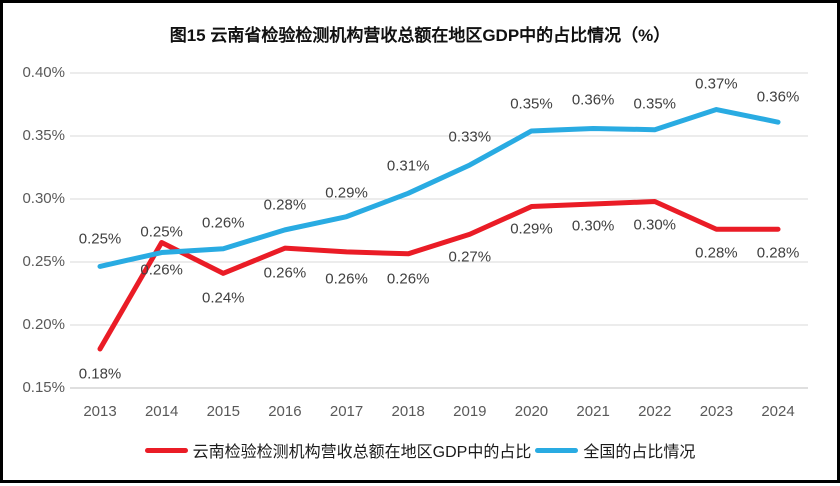  I want to click on yunnan-data-label: 0.18%, so click(100, 374).